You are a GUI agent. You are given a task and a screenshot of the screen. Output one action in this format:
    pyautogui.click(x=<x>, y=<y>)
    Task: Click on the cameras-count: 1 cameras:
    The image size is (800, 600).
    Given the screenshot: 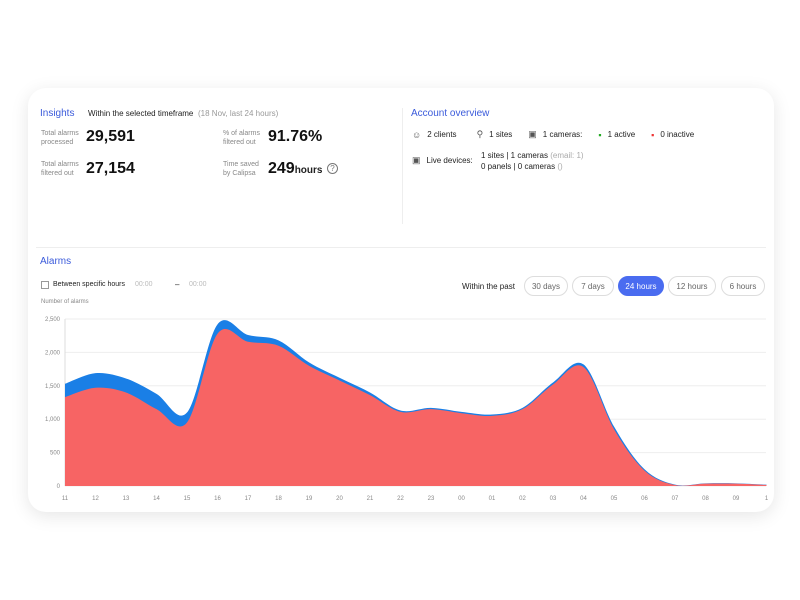 What is the action you would take?
    pyautogui.click(x=562, y=134)
    